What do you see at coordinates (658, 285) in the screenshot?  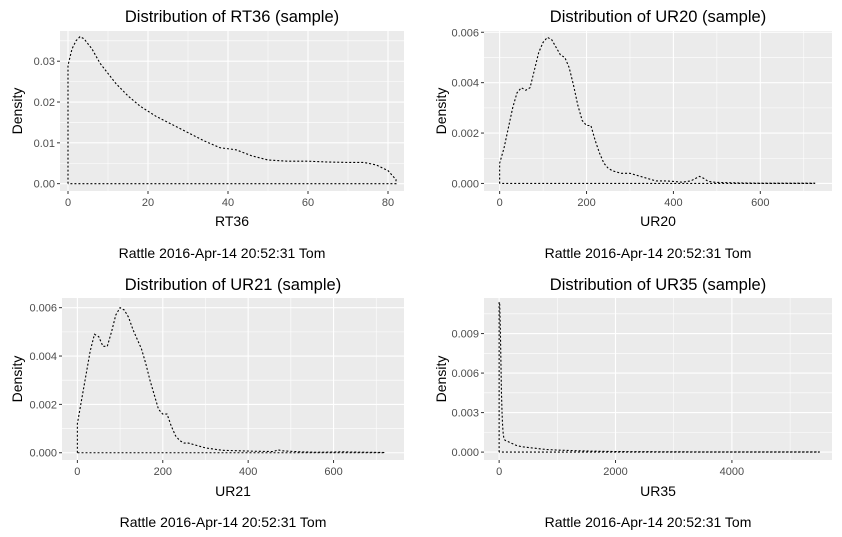 I see `chart-title: Distribution of UR35 (sample)` at bounding box center [658, 285].